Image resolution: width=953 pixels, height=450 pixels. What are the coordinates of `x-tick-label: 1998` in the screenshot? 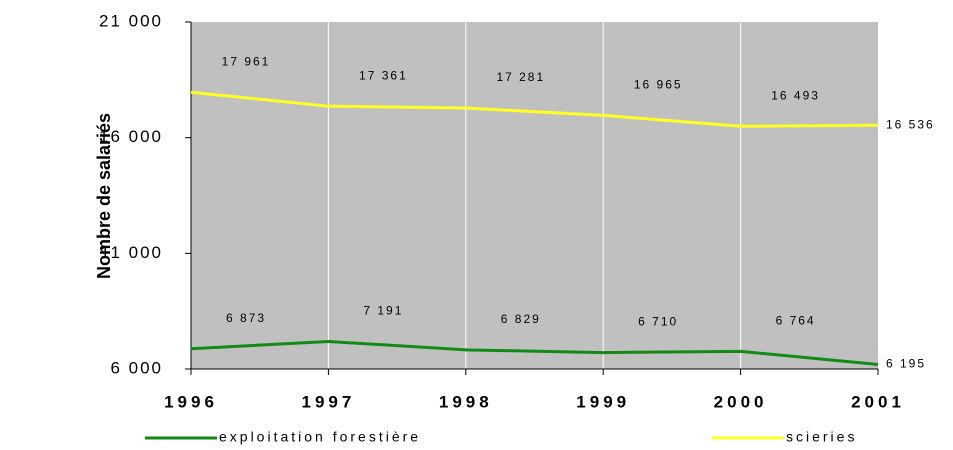 It's located at (466, 401).